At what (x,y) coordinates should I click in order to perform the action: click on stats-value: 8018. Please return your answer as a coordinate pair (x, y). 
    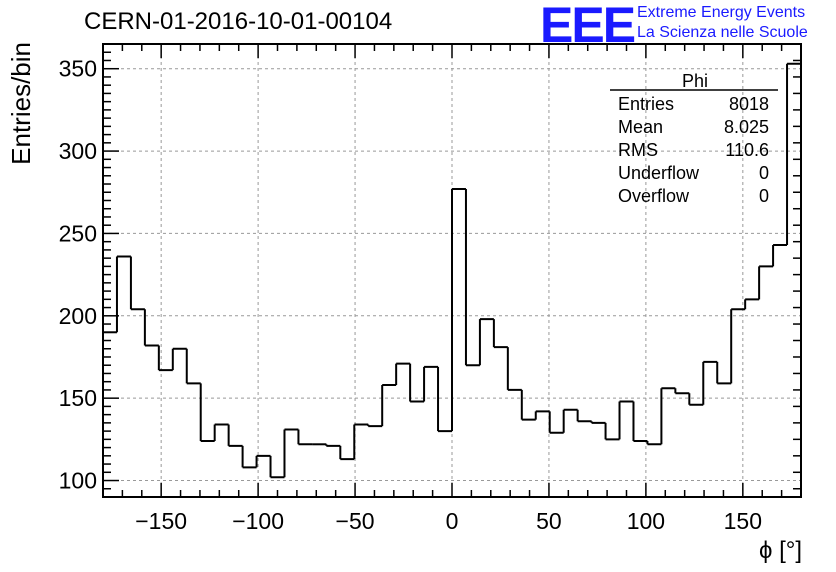
    Looking at the image, I should click on (749, 104).